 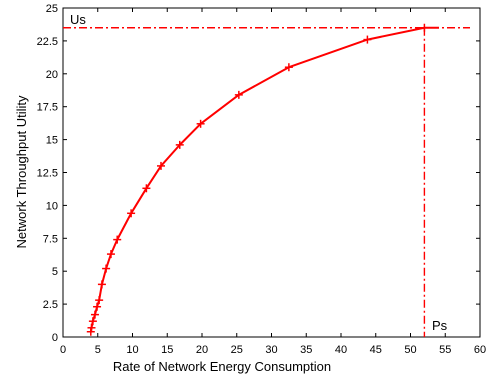 I want to click on x-tick-label: 40, so click(x=341, y=350).